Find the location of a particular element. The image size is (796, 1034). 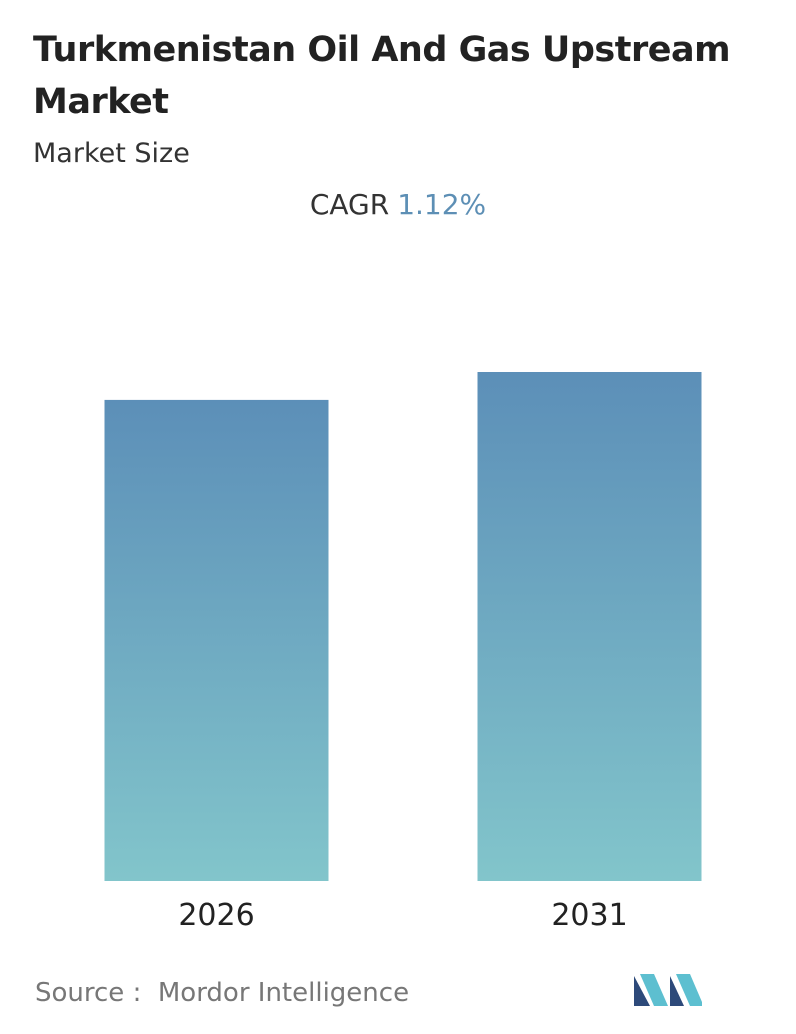

cagr-label: CAGR is located at coordinates (349, 204).